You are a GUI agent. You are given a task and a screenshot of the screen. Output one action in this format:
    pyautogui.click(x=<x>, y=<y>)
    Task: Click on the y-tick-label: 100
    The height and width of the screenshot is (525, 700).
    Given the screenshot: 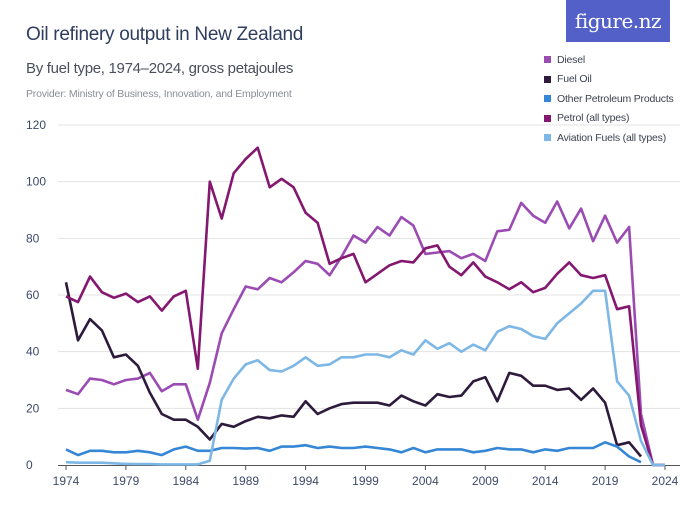 What is the action you would take?
    pyautogui.click(x=36, y=182)
    